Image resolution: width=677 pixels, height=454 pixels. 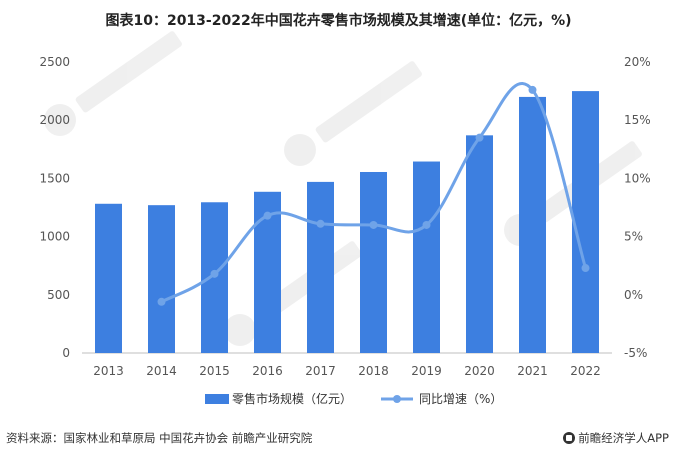 I want to click on x-tick-label: 2016, so click(x=267, y=371).